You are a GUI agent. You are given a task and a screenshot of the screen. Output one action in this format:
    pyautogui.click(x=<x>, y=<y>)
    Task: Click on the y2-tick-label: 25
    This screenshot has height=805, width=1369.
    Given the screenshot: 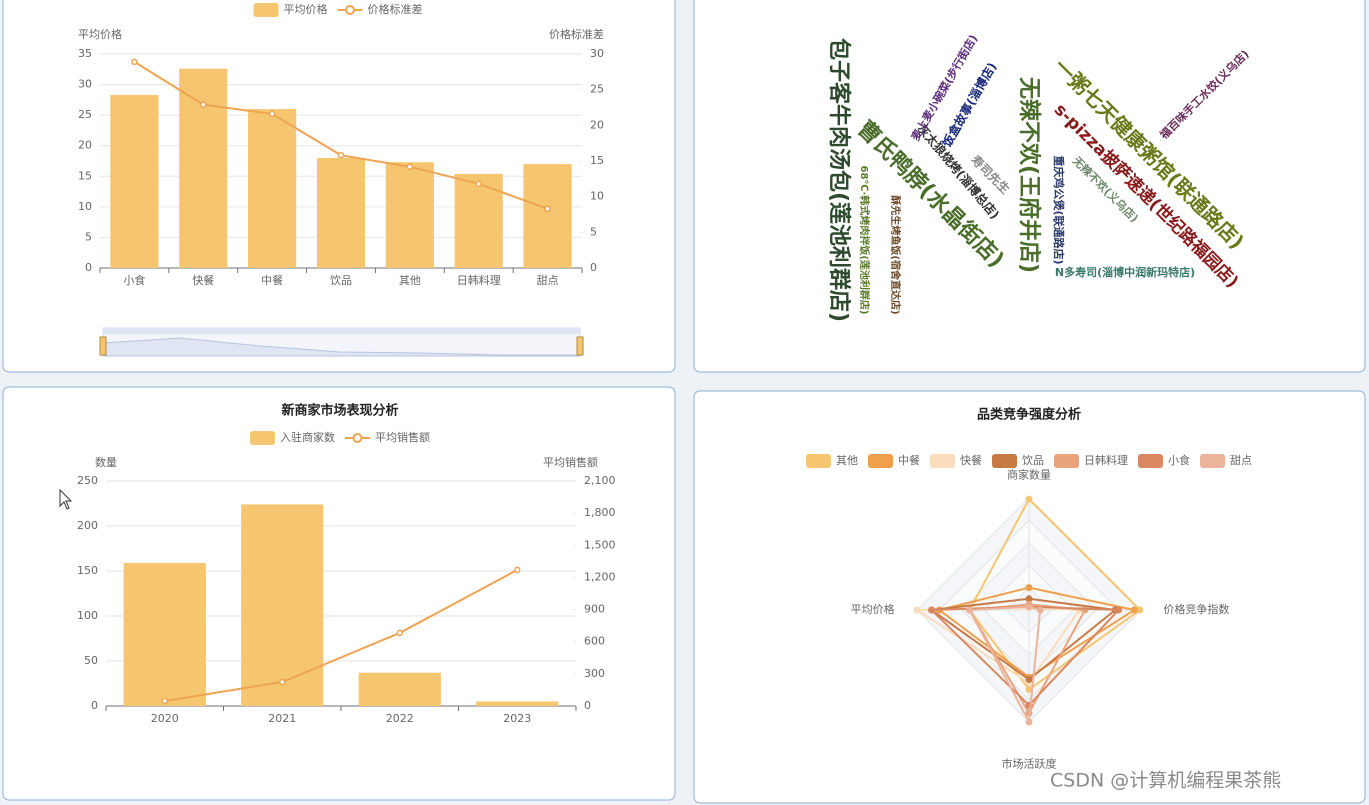 What is the action you would take?
    pyautogui.click(x=597, y=89)
    